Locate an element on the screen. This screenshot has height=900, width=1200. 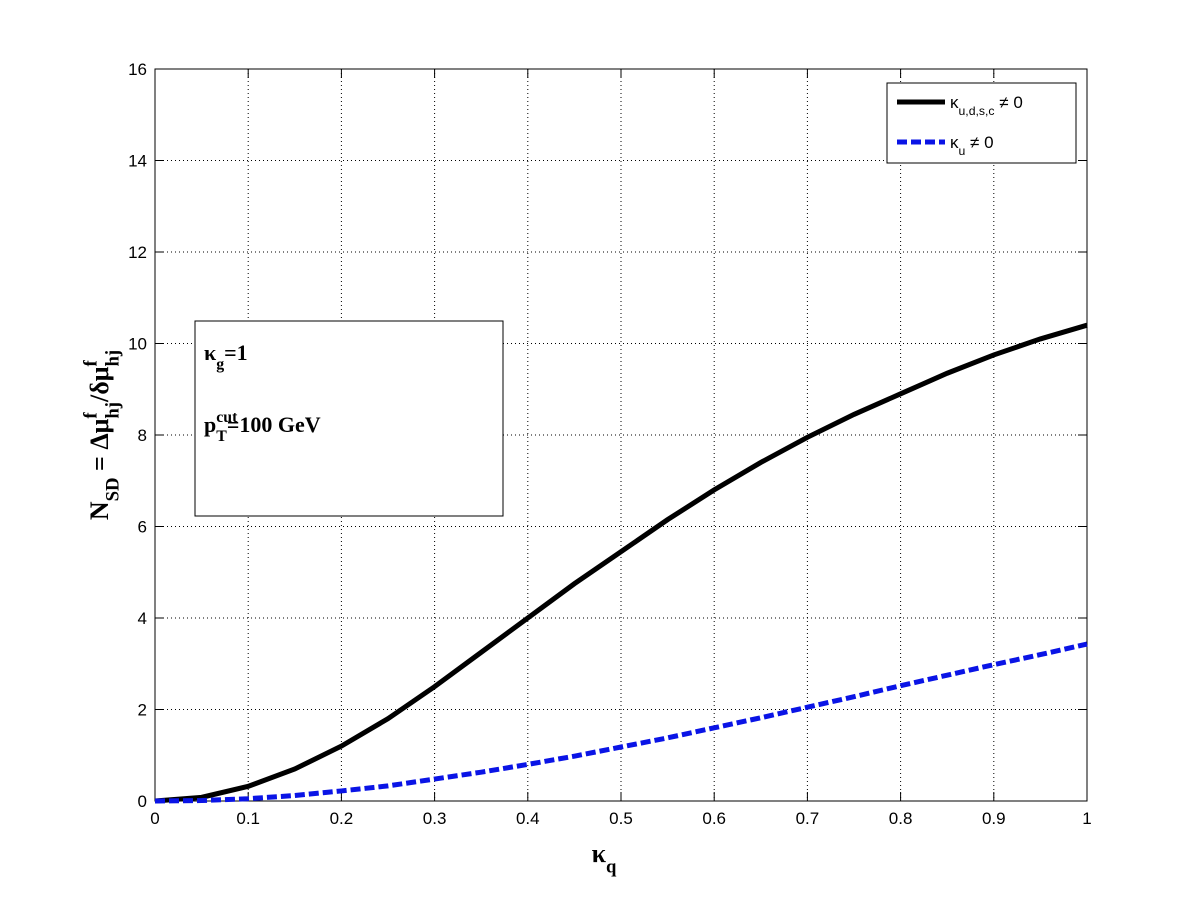
x-axis-label: κq is located at coordinates (604, 858).